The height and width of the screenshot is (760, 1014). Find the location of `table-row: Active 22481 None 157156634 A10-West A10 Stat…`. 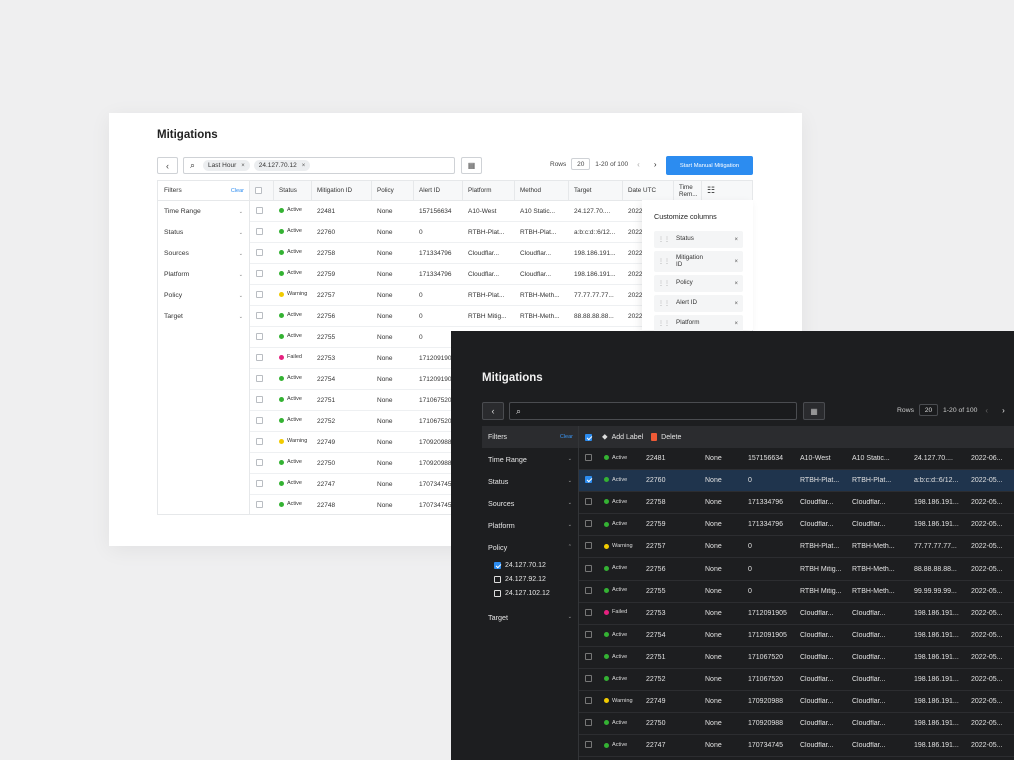

table-row: Active 22481 None 157156634 A10-West A10 Stat… is located at coordinates (796, 459).